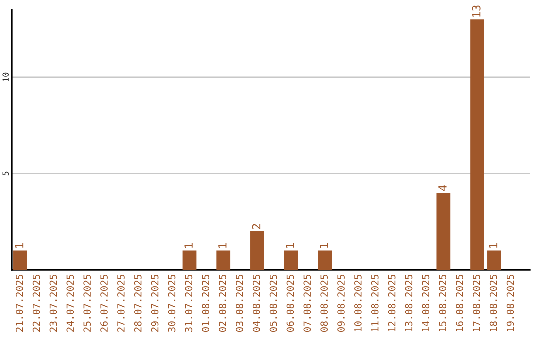 This screenshot has height=340, width=540. What do you see at coordinates (104, 303) in the screenshot?
I see `x-tick-label: 26.07.2025` at bounding box center [104, 303].